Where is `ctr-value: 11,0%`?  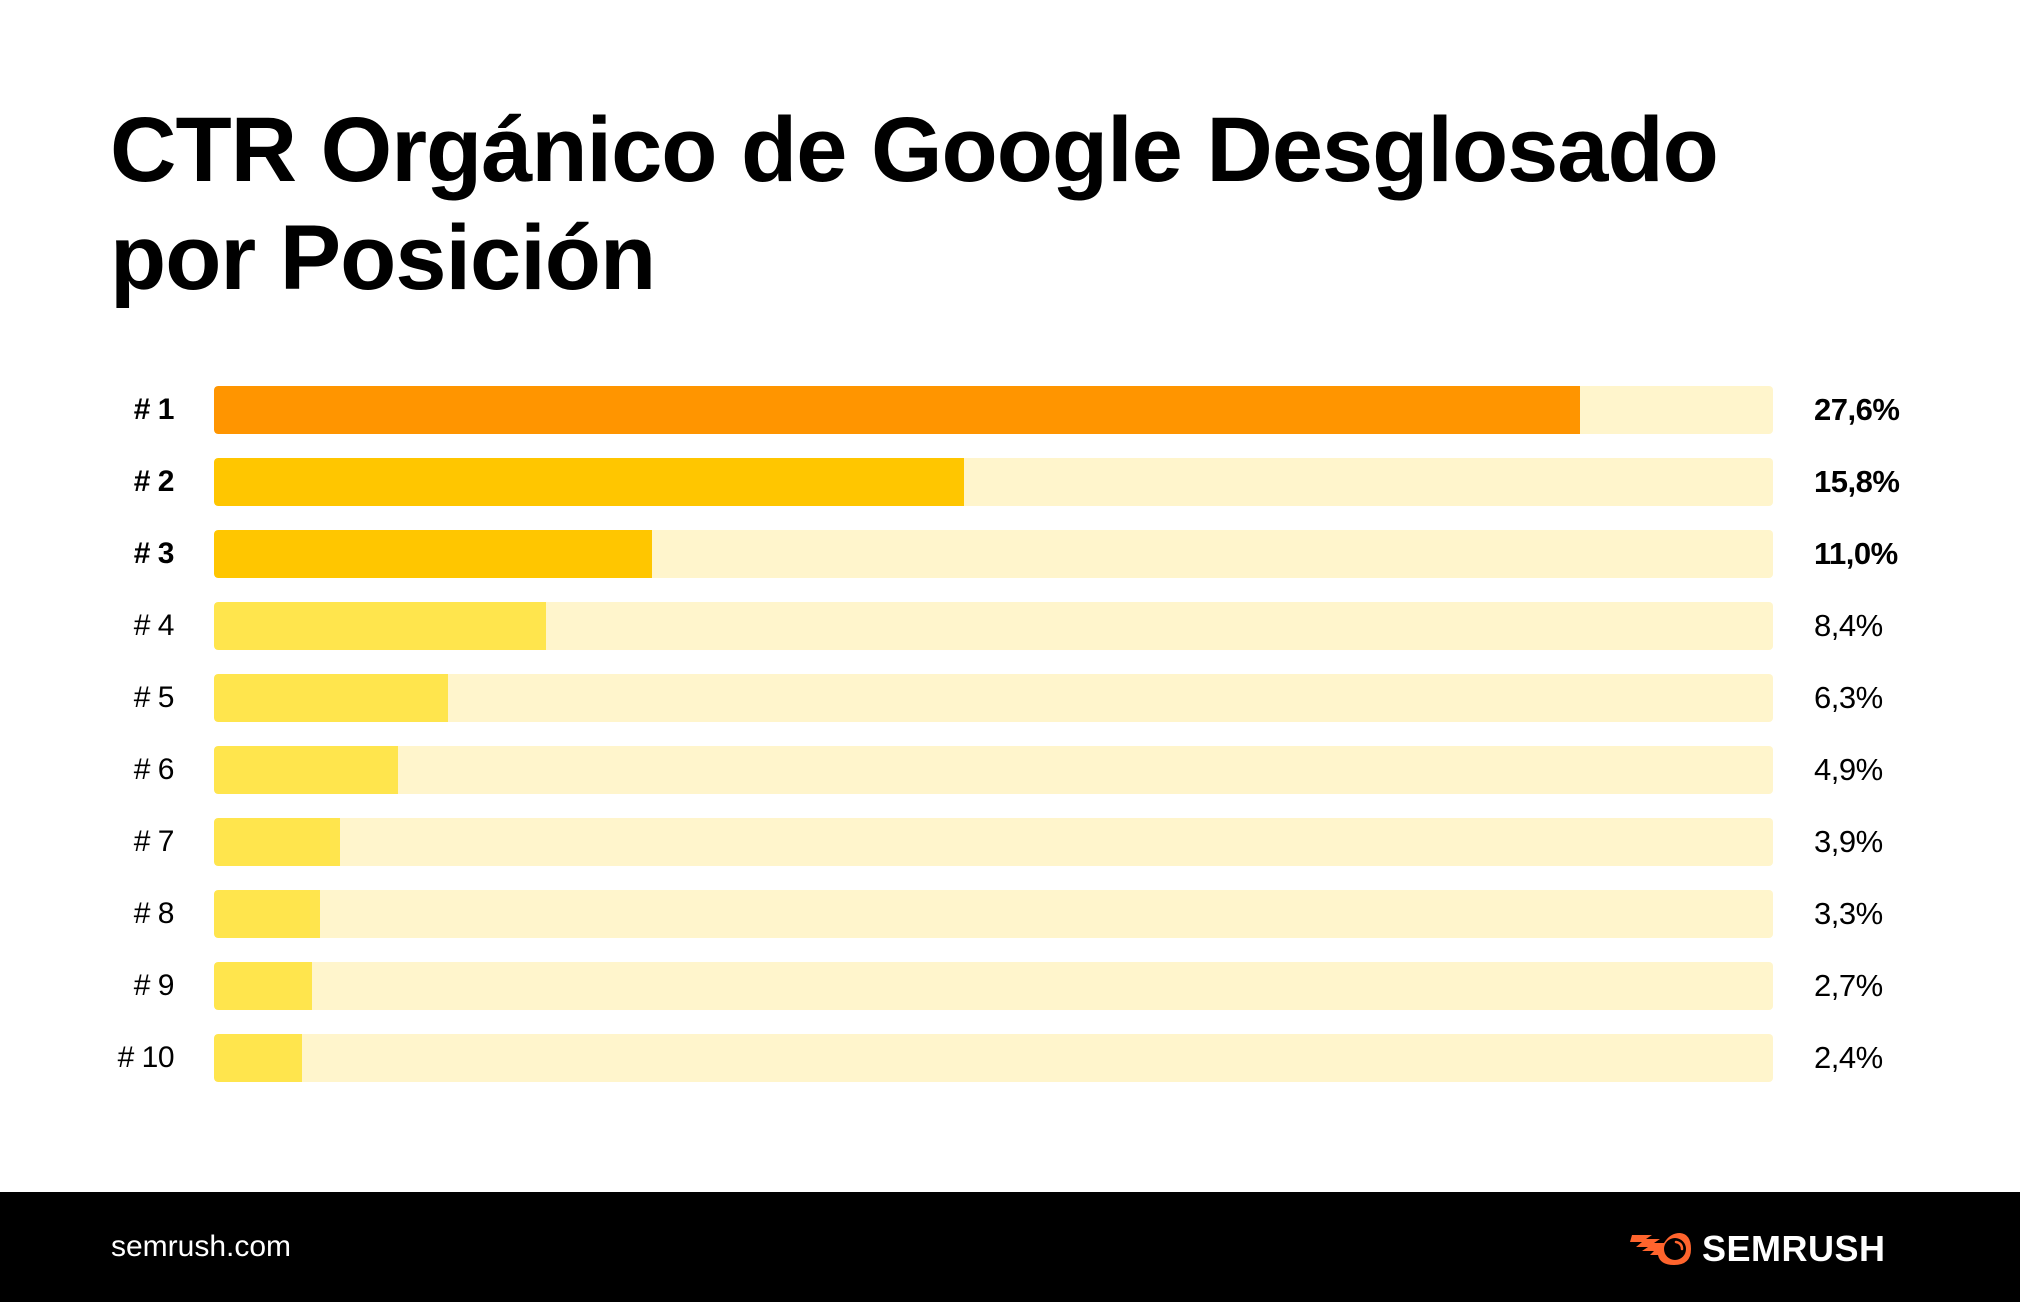
ctr-value: 11,0% is located at coordinates (1856, 553).